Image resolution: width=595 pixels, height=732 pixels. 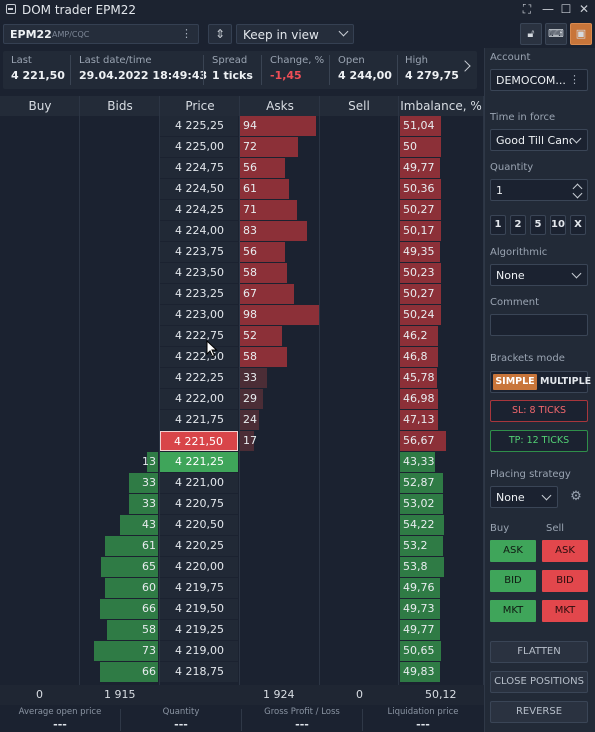 What do you see at coordinates (242, 231) in the screenshot?
I see `table-row: 4 224,00 83 50,17` at bounding box center [242, 231].